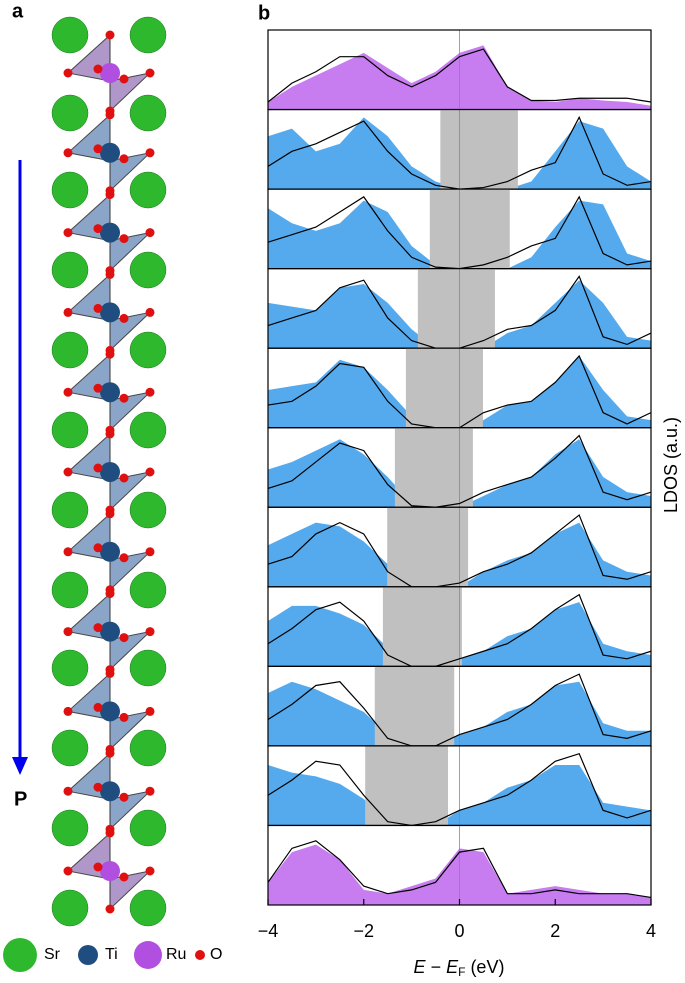 This screenshot has width=685, height=983. Describe the element at coordinates (671, 465) in the screenshot. I see `y-axis-label: LDOS (a.u.)` at that location.